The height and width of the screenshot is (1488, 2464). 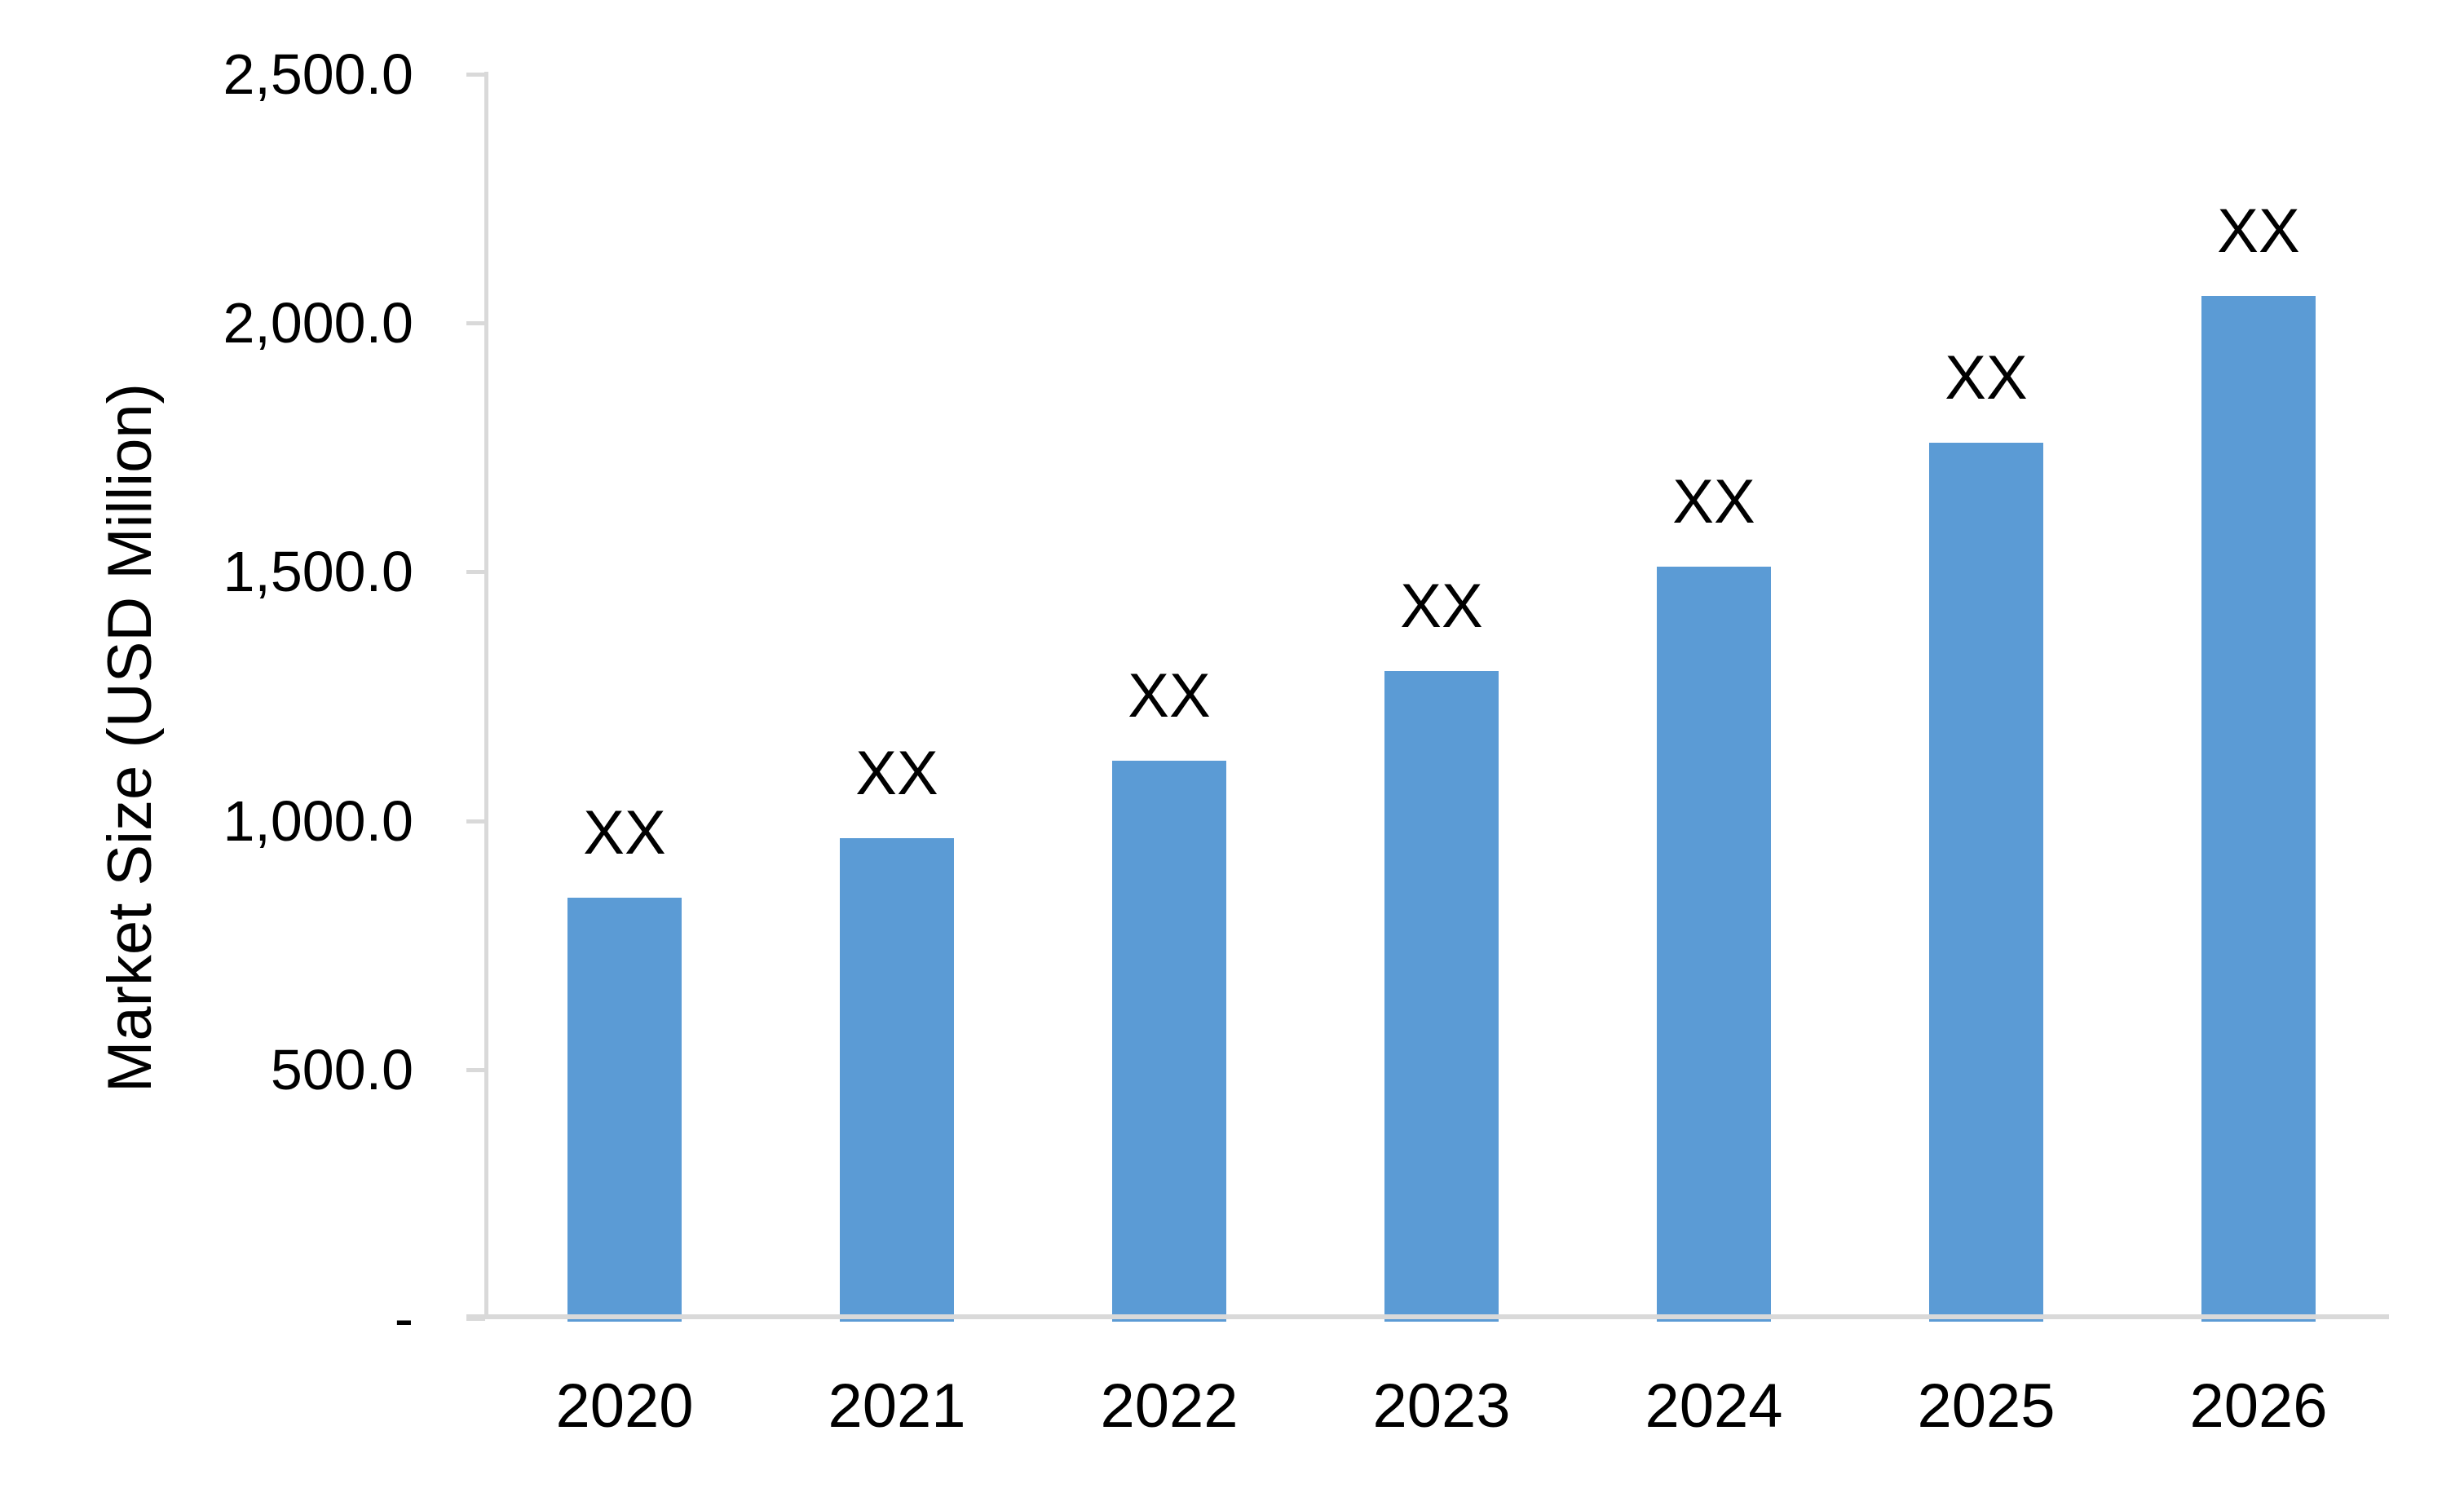 What do you see at coordinates (624, 1110) in the screenshot?
I see `bar-2020` at bounding box center [624, 1110].